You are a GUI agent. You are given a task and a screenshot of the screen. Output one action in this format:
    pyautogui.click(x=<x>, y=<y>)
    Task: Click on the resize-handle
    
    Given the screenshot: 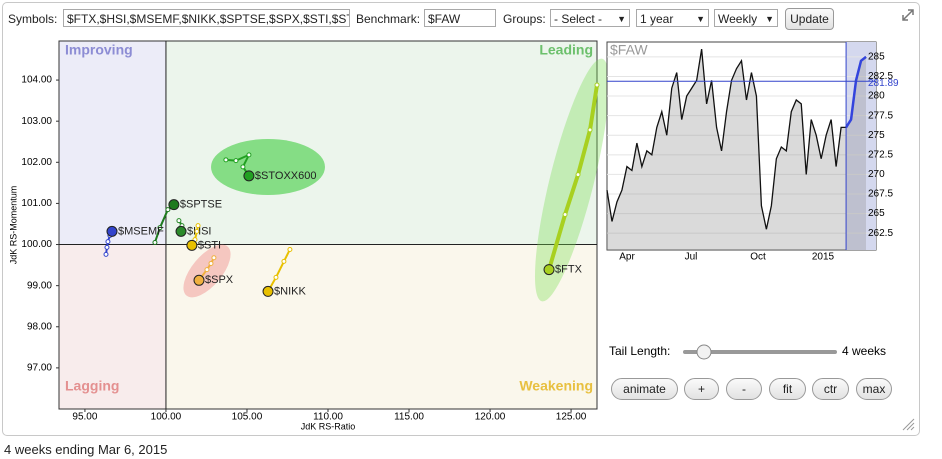 What is the action you would take?
    pyautogui.click(x=908, y=424)
    